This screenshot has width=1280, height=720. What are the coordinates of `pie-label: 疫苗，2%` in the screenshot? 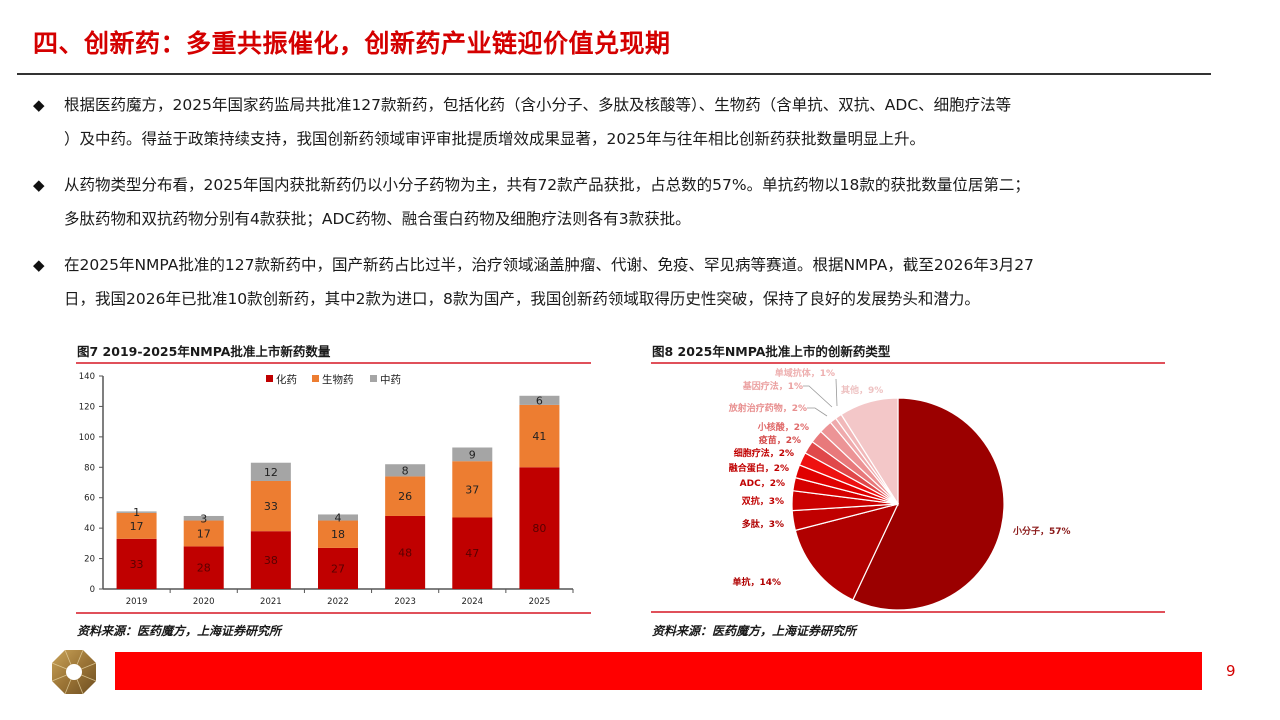 It's located at (780, 440).